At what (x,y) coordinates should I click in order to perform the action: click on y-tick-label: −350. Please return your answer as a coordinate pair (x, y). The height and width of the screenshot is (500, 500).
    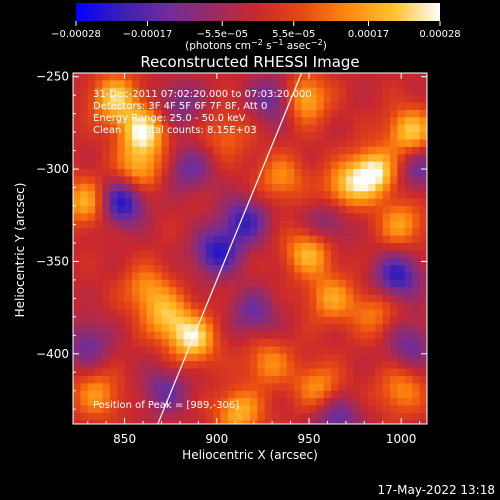
    Looking at the image, I should click on (52, 261).